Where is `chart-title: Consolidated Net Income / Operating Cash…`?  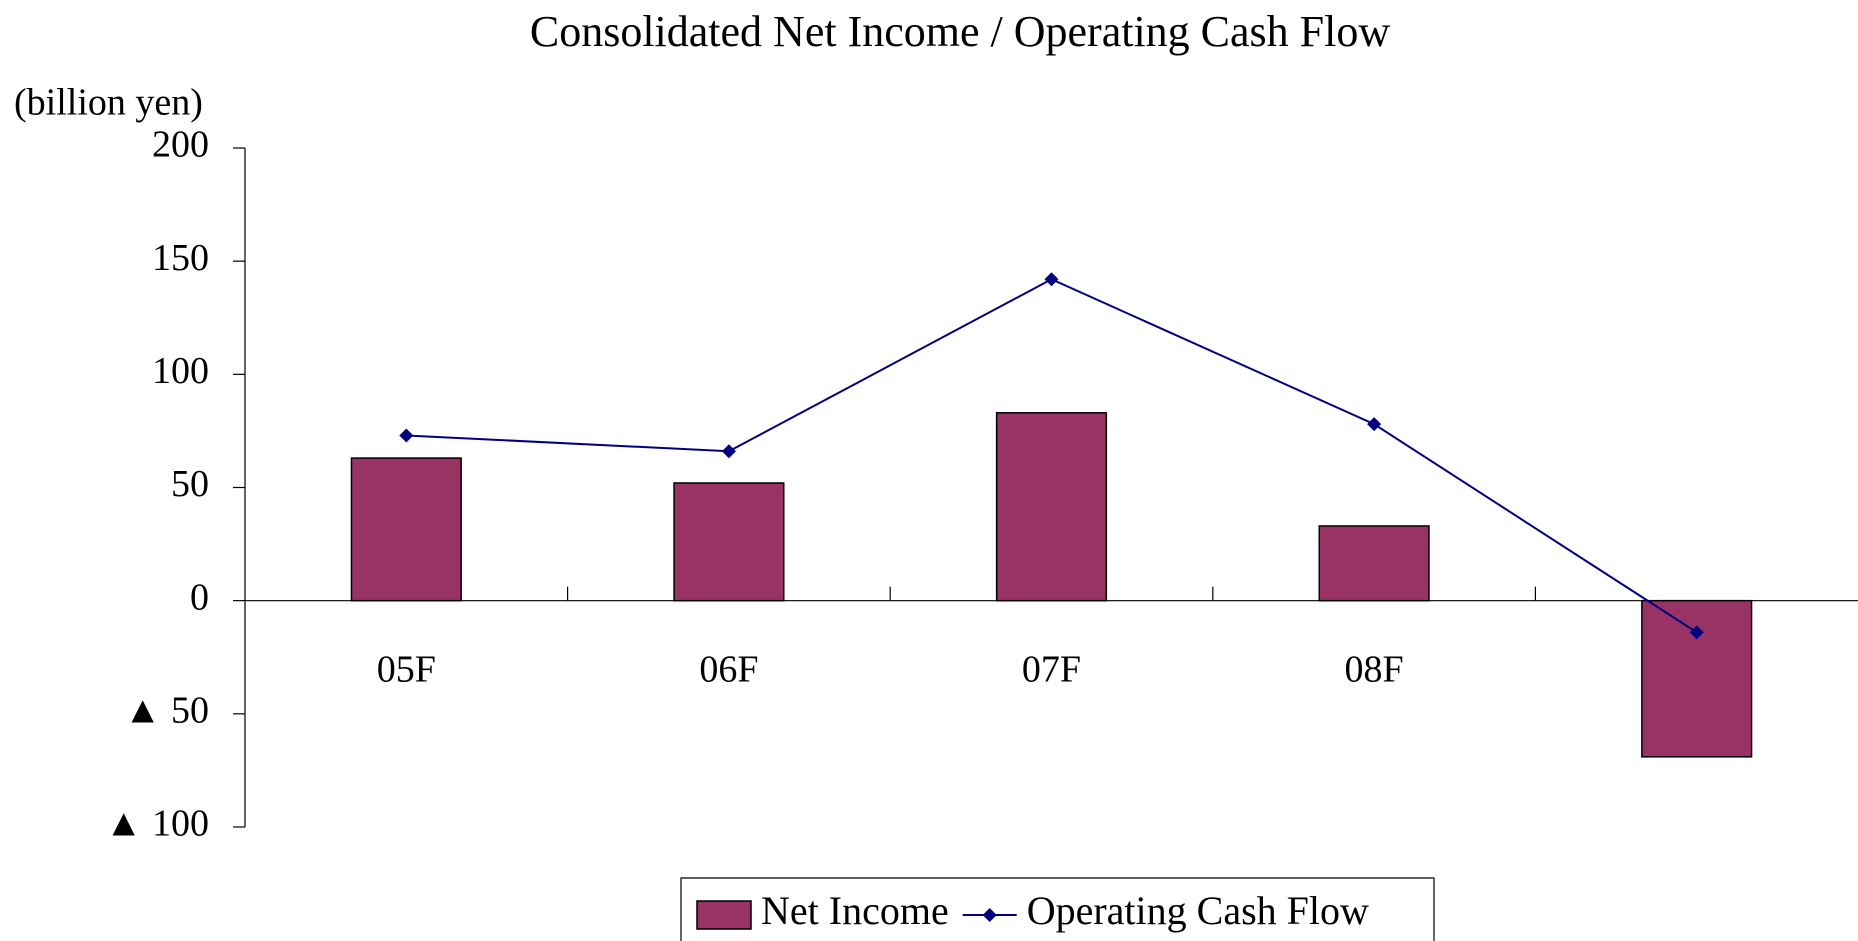 chart-title: Consolidated Net Income / Operating Cash… is located at coordinates (960, 31).